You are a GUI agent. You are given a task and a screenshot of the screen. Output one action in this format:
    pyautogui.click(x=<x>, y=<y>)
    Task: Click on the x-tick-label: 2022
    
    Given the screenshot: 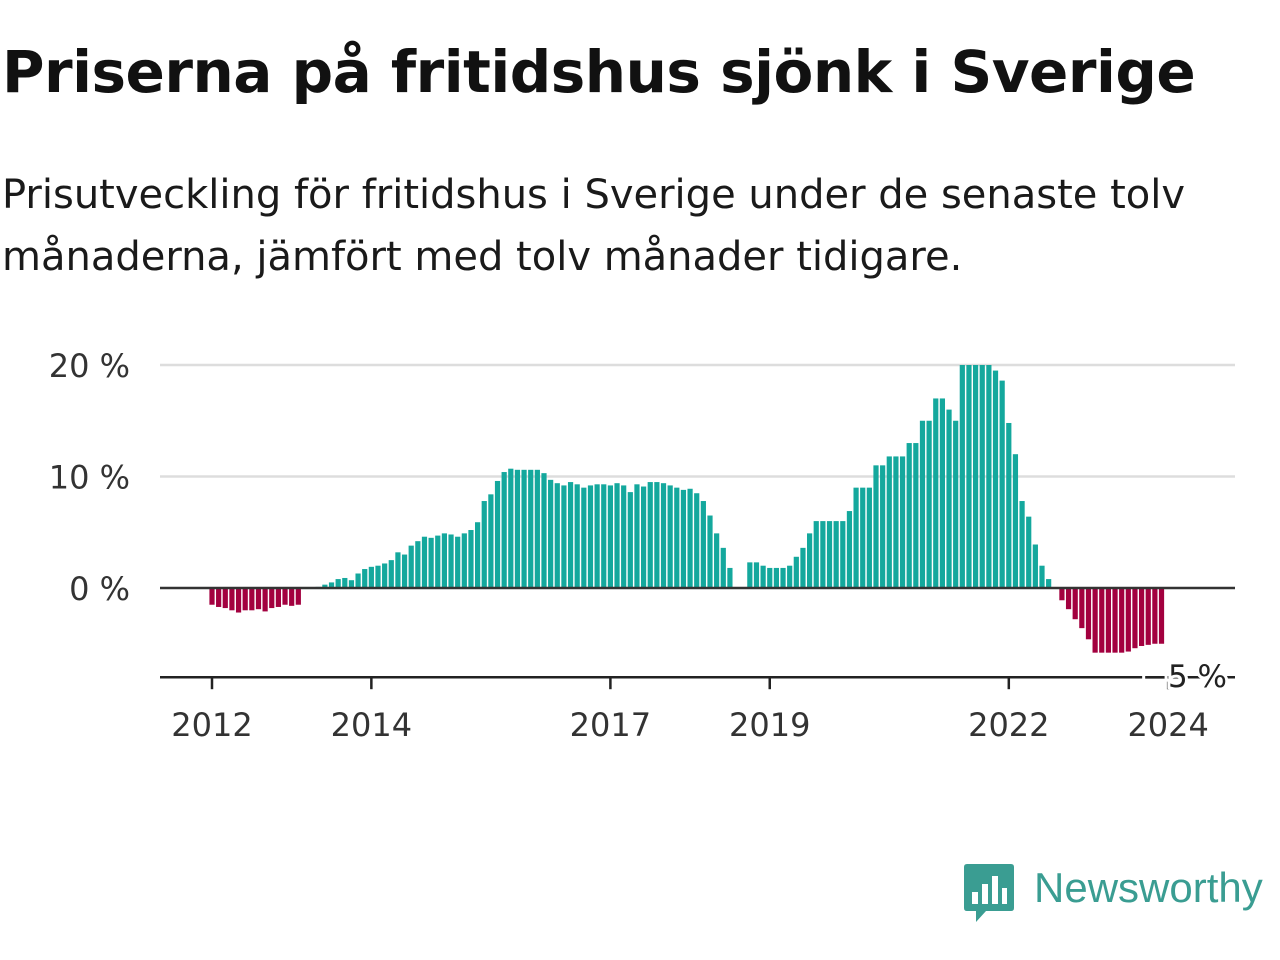 What is the action you would take?
    pyautogui.click(x=1008, y=725)
    